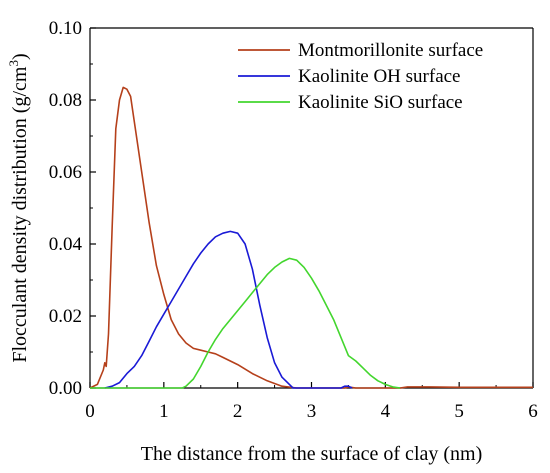  Describe the element at coordinates (459, 411) in the screenshot. I see `x-tick-label: 5` at that location.